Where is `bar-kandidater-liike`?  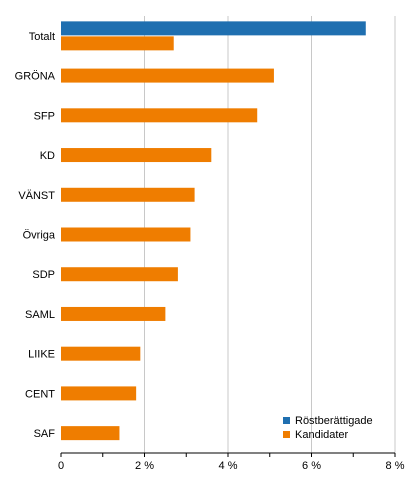 bar-kandidater-liike is located at coordinates (101, 353).